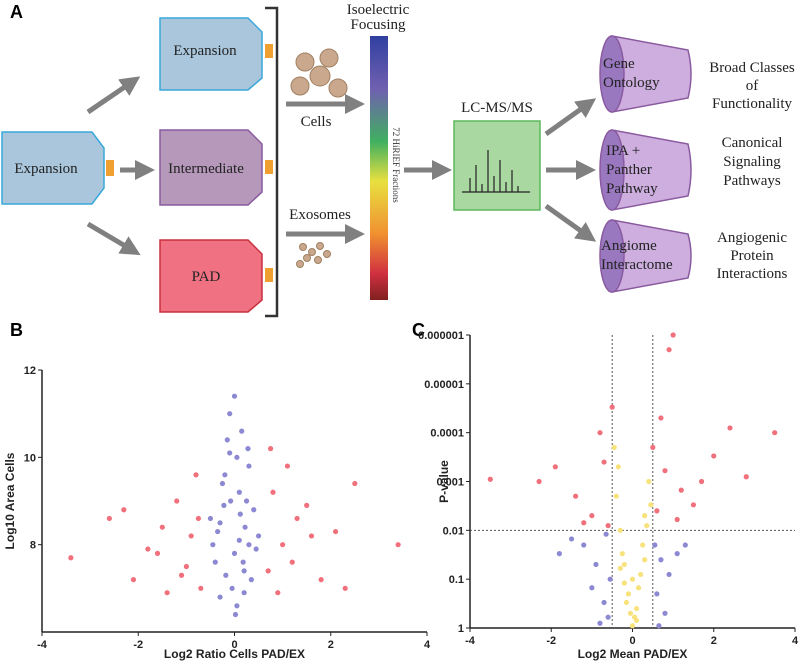  I want to click on x-tick-label: -4, so click(470, 641).